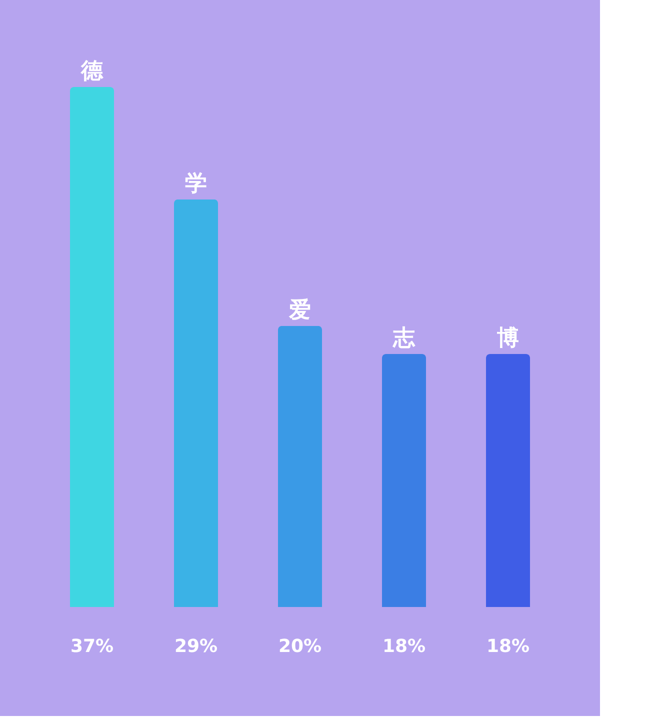 This screenshot has height=728, width=652. What do you see at coordinates (404, 339) in the screenshot?
I see `x-tick-label: 志` at bounding box center [404, 339].